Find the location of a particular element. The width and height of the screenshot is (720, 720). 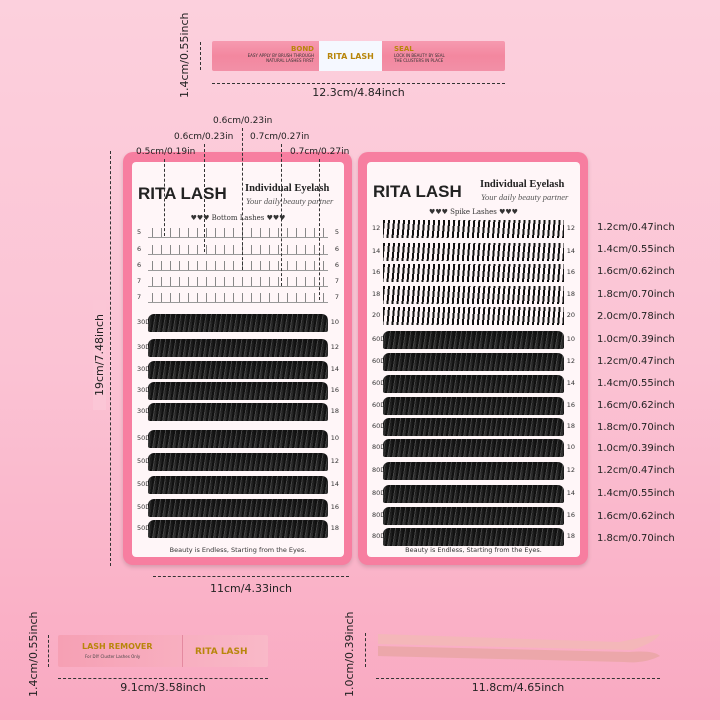

row-label-left: 6 is located at coordinates (139, 249).